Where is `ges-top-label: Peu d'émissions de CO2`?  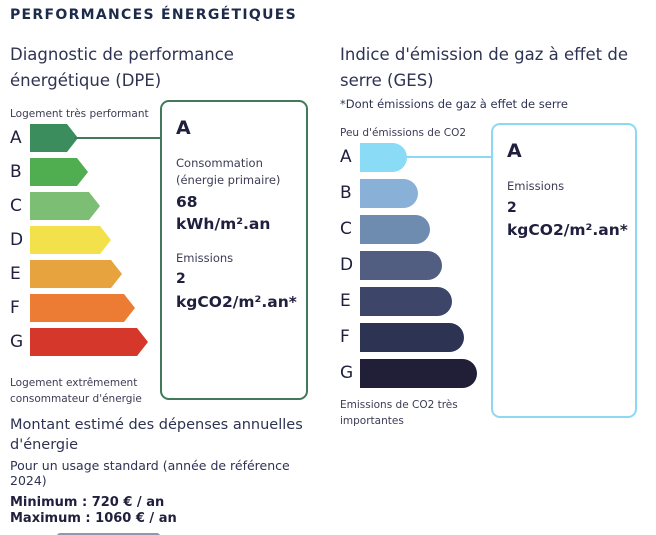
ges-top-label: Peu d'émissions de CO2 is located at coordinates (403, 133).